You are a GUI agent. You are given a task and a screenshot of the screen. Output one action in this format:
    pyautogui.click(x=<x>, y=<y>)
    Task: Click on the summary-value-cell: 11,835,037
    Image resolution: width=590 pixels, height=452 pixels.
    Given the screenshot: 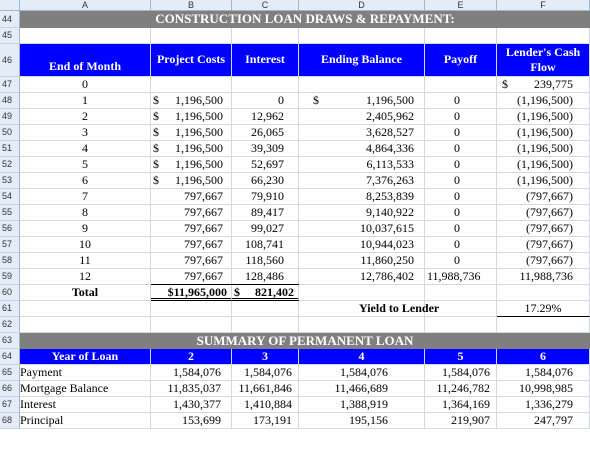 What is the action you would take?
    pyautogui.click(x=191, y=389)
    